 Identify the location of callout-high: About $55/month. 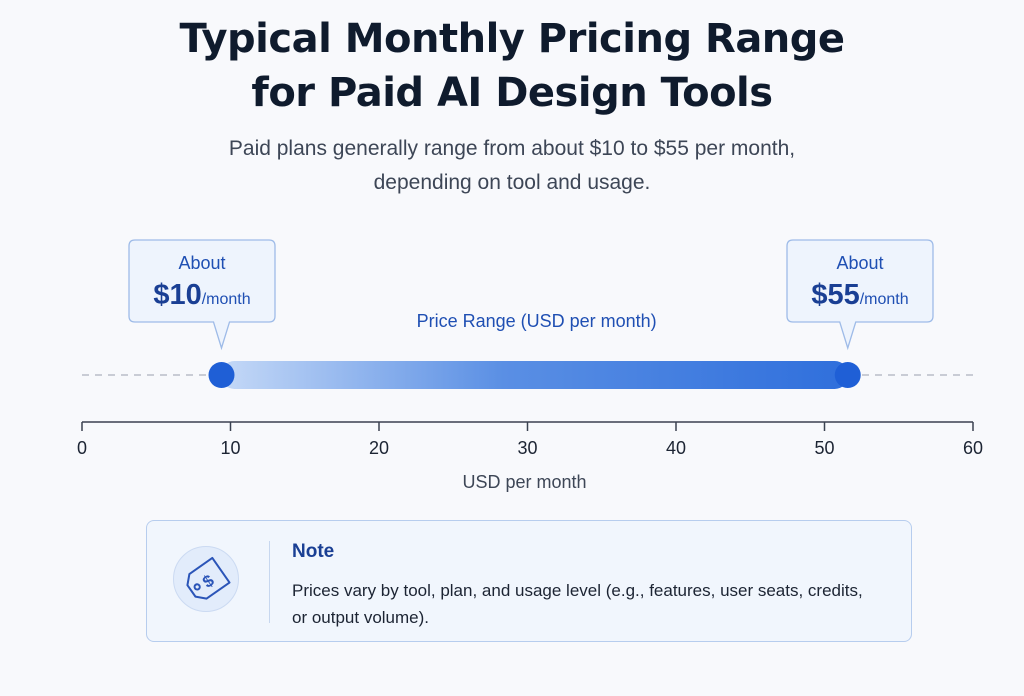
(860, 295).